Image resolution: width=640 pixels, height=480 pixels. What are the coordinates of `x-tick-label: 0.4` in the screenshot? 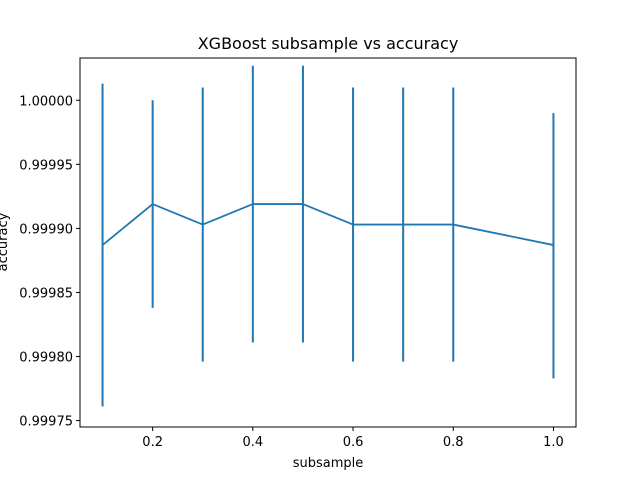 It's located at (253, 442).